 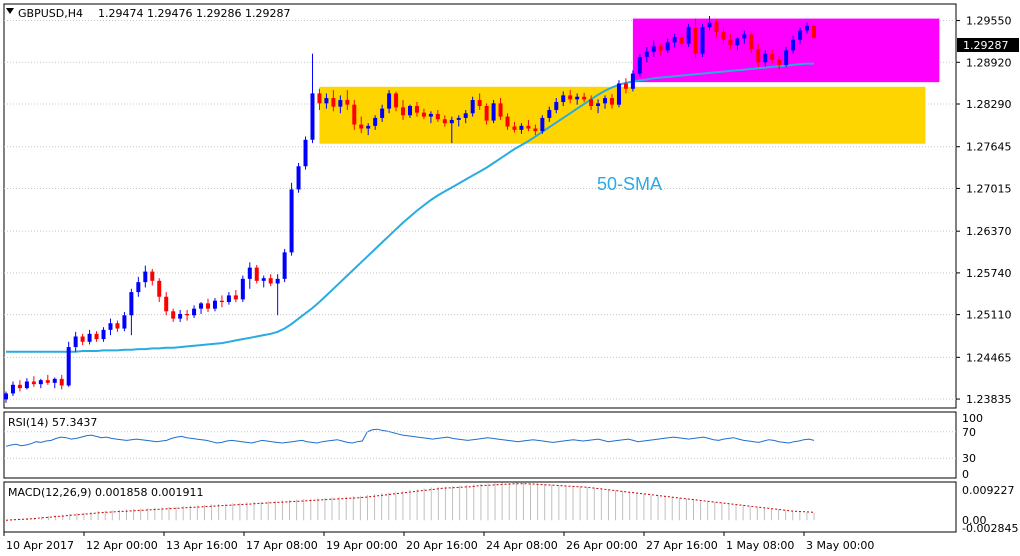 I want to click on rsi-tick-label: 100, so click(x=972, y=418).